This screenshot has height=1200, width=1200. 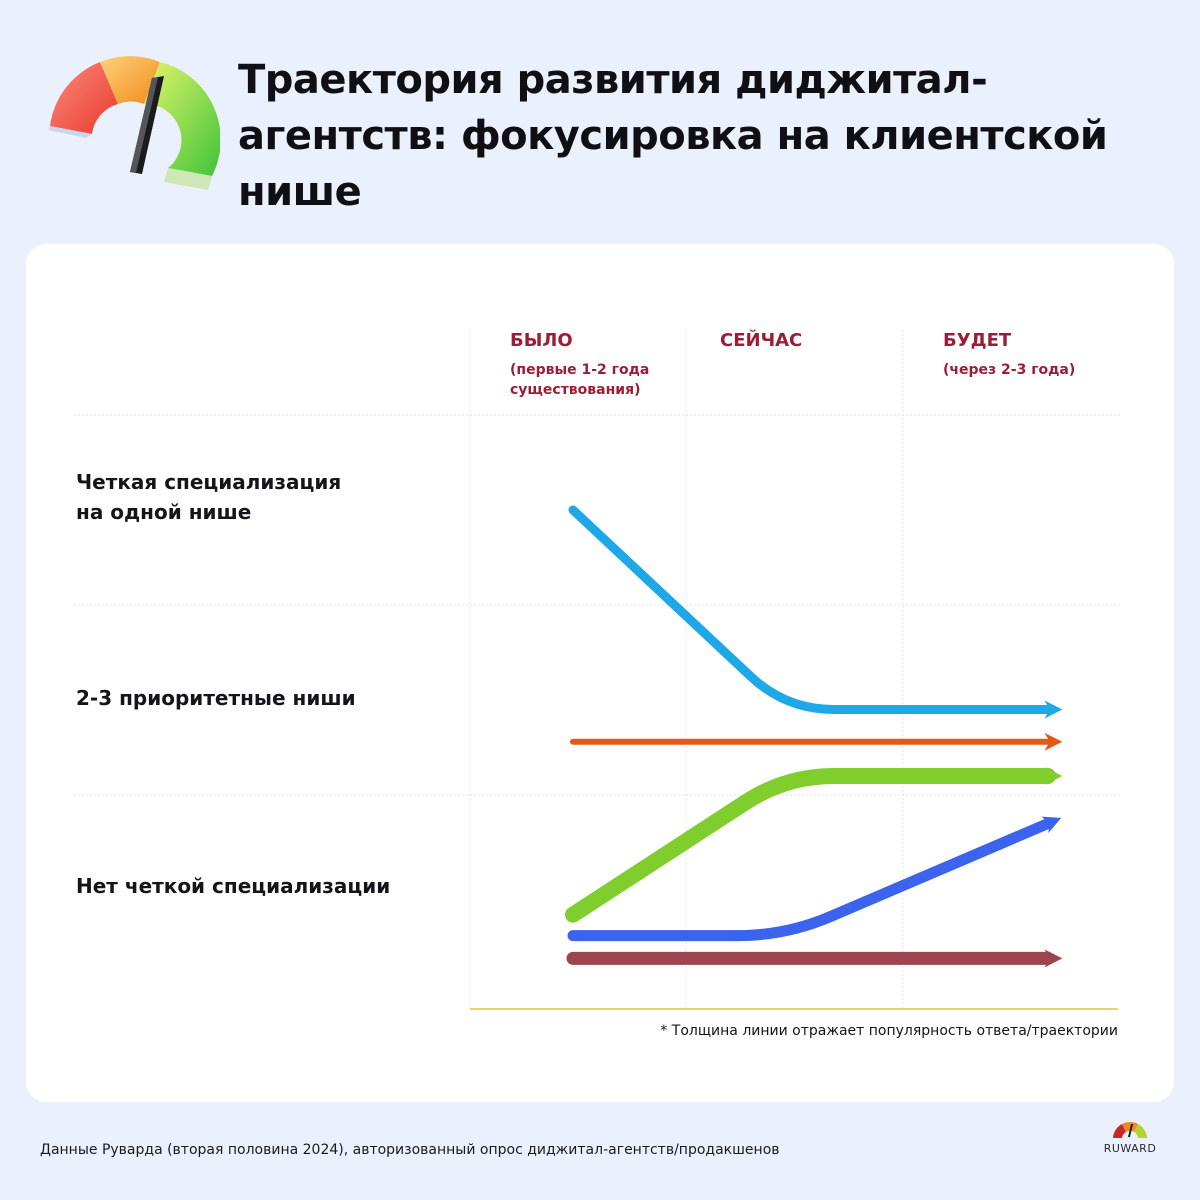 What do you see at coordinates (761, 340) in the screenshot?
I see `column-header-now: СЕЙЧАС` at bounding box center [761, 340].